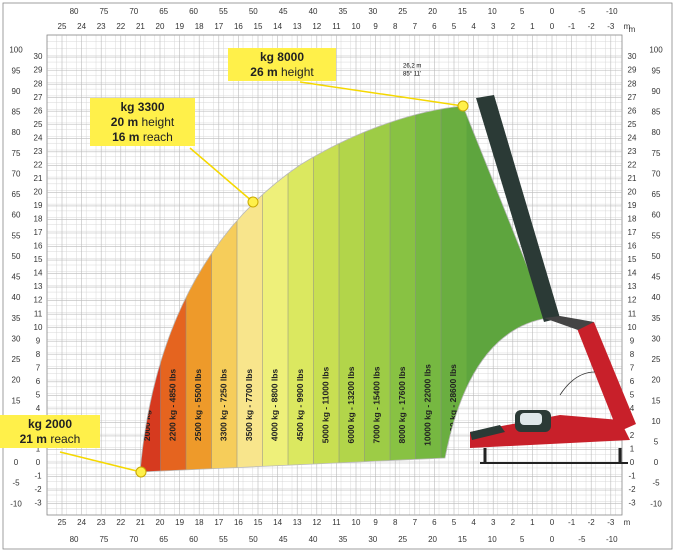 This screenshot has height=552, width=675. I want to click on x-tick-label: 1, so click(532, 522).